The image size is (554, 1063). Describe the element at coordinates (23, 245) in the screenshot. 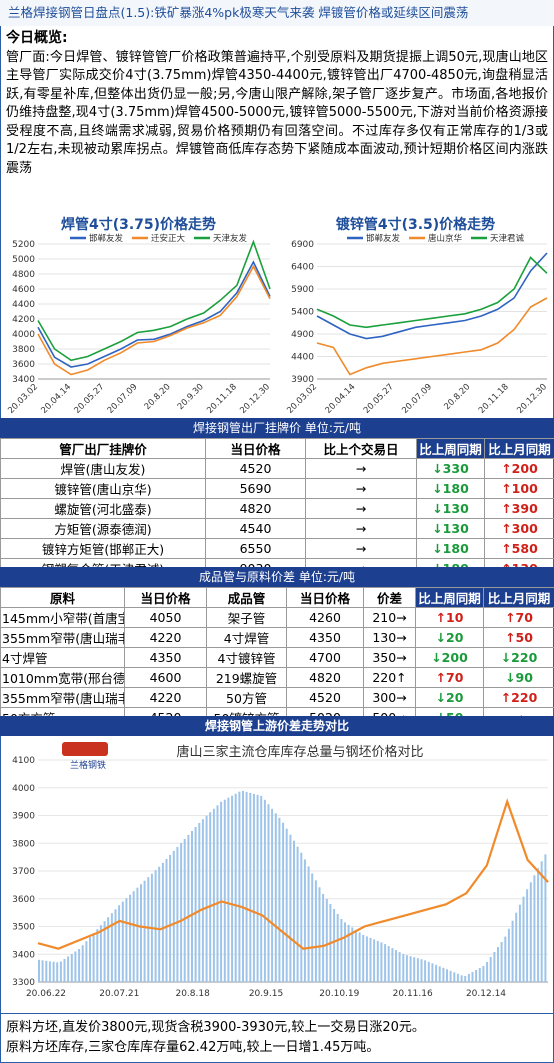

I see `y-tick-label: 5200` at that location.